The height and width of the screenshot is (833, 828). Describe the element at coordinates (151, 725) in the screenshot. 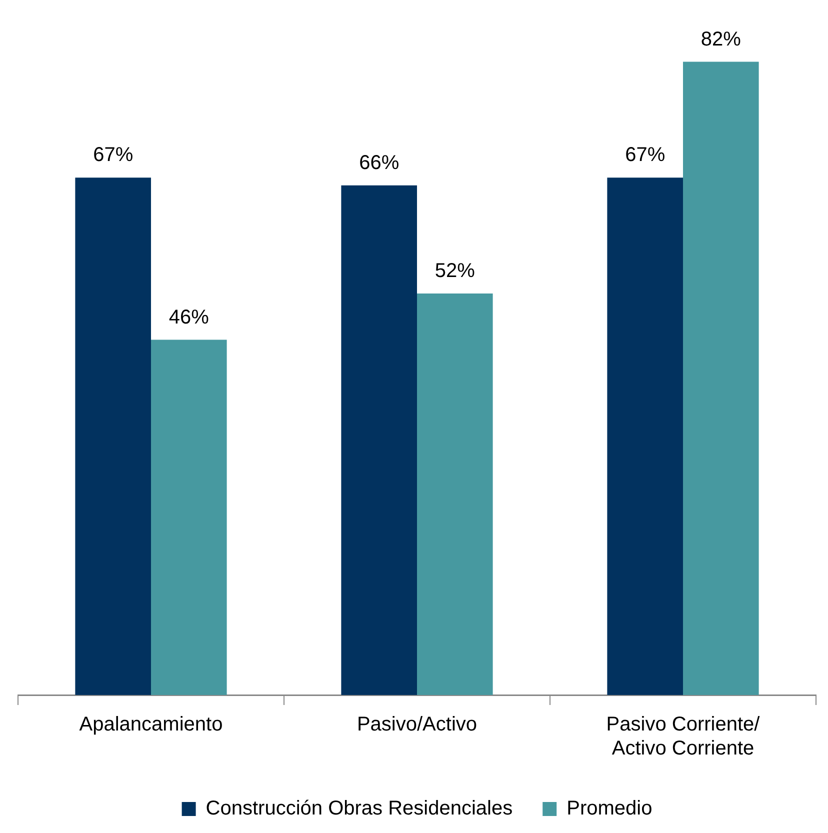

I see `x-tick-label: Apalancamiento` at that location.